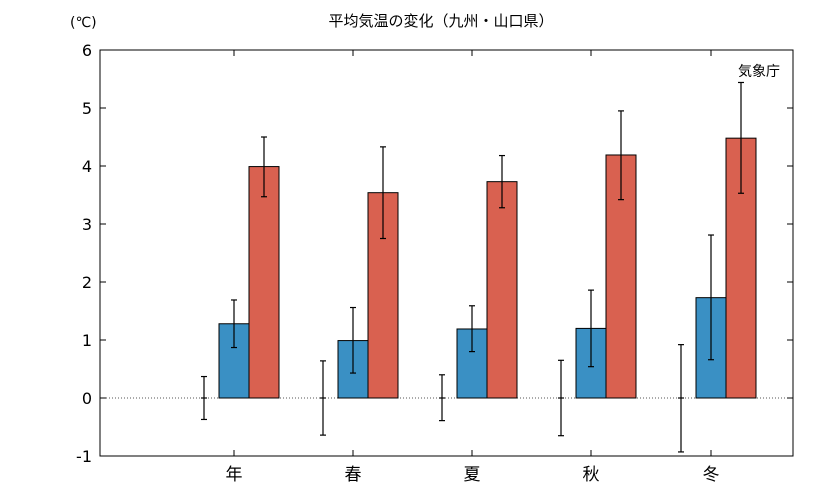 Image resolution: width=833 pixels, height=498 pixels. What do you see at coordinates (87, 166) in the screenshot?
I see `y-tick-label: 4` at bounding box center [87, 166].